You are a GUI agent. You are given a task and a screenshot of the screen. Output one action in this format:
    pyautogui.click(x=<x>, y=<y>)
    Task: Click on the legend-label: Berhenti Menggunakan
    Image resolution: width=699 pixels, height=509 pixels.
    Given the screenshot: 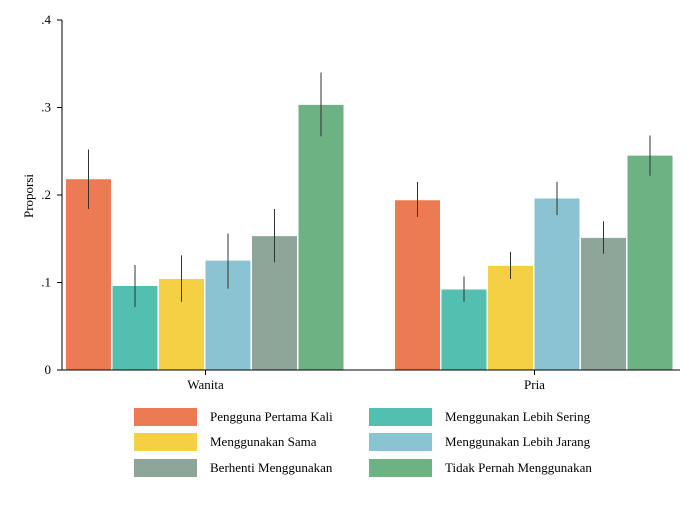 What is the action you would take?
    pyautogui.click(x=271, y=467)
    